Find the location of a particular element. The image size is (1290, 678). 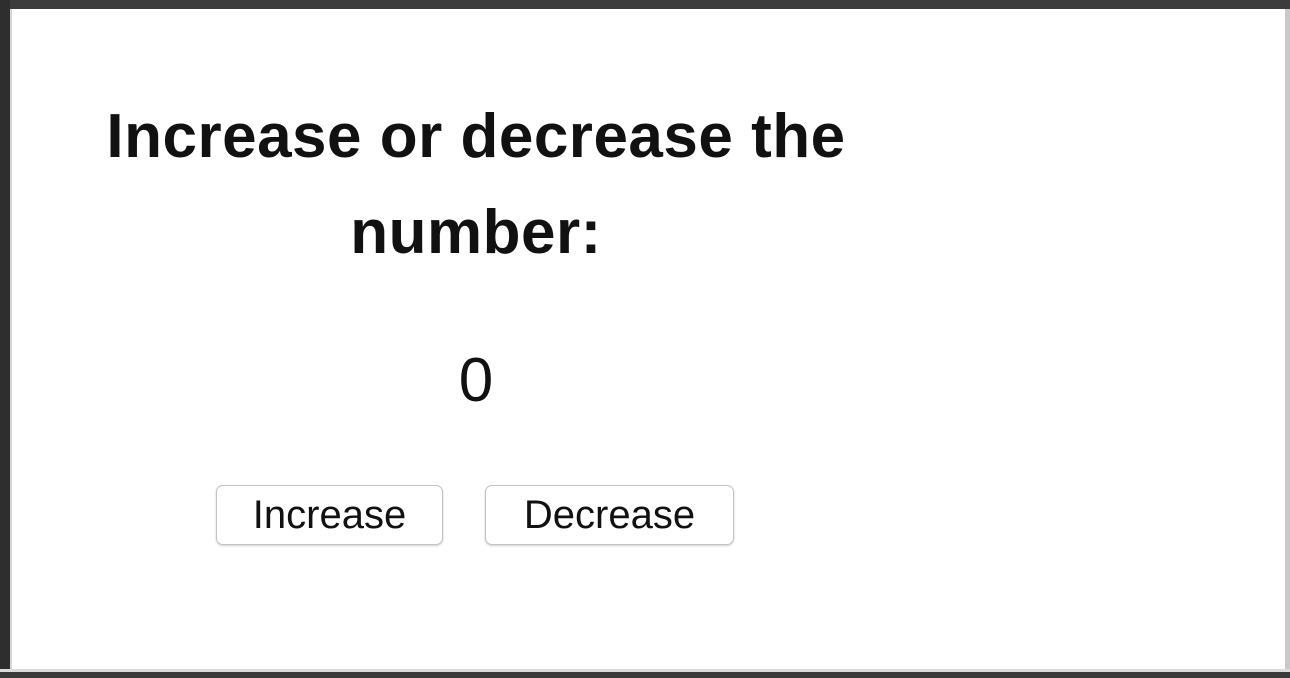

page-heading: Increase or decrease the number: is located at coordinates (476, 184).